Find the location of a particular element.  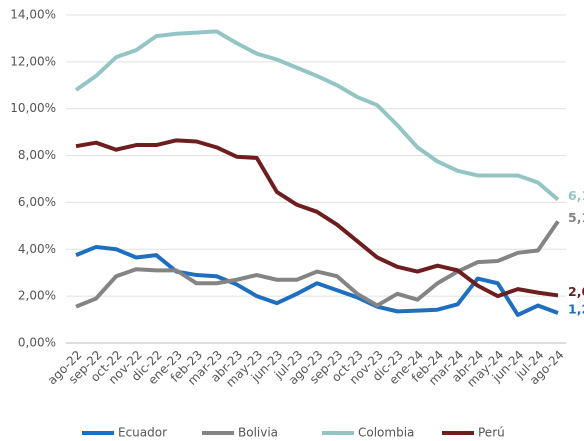

data-label: 6,12% is located at coordinates (576, 195).